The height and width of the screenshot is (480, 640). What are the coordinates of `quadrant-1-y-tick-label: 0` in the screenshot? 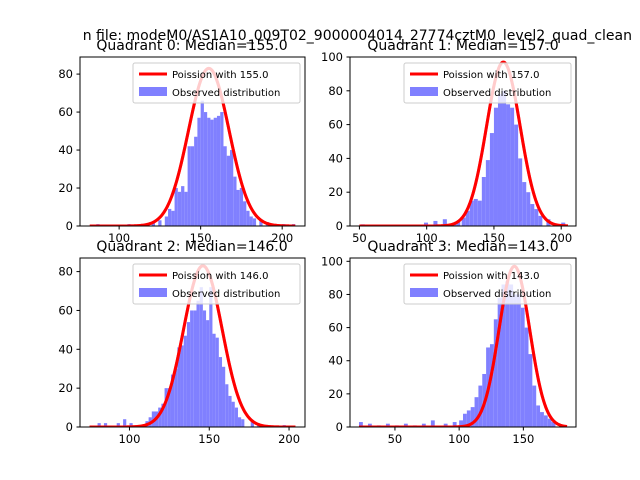 It's located at (339, 226).